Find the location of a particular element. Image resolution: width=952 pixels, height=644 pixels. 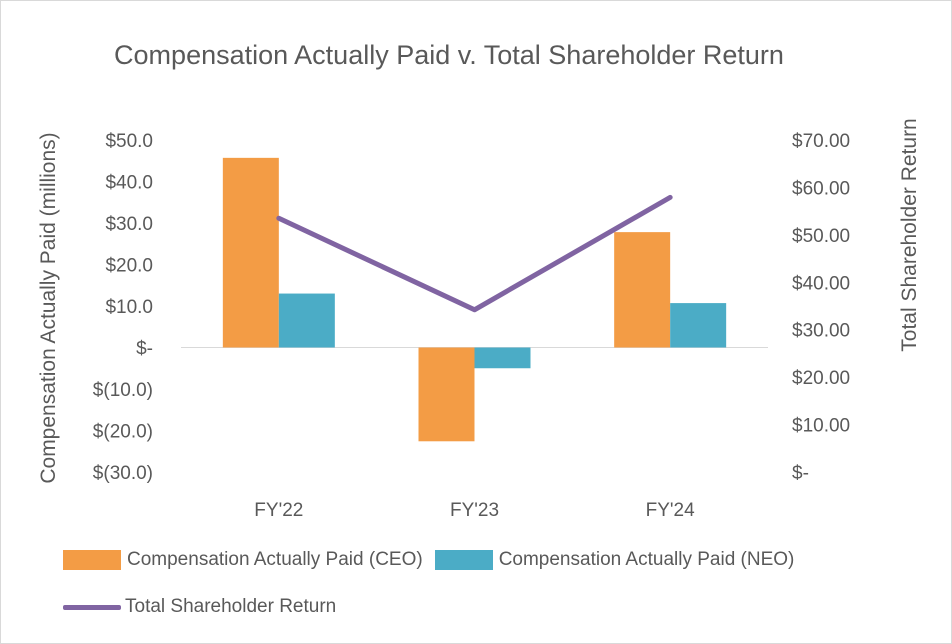

tsr-line is located at coordinates (474, 253).